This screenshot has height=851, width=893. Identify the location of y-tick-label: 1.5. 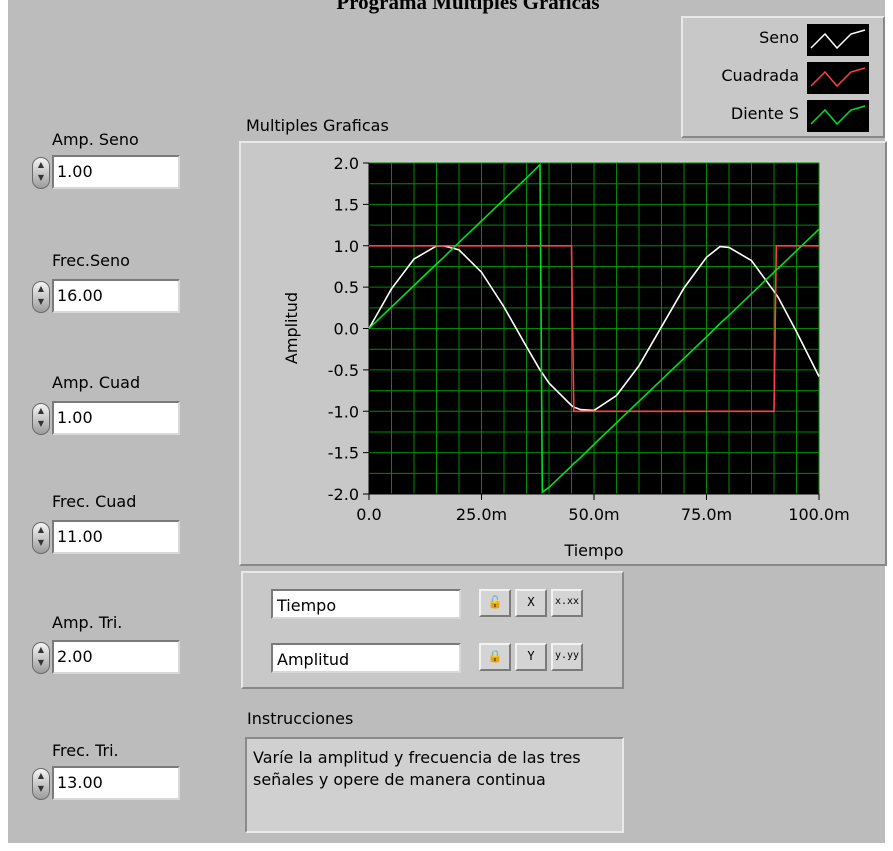
(346, 204).